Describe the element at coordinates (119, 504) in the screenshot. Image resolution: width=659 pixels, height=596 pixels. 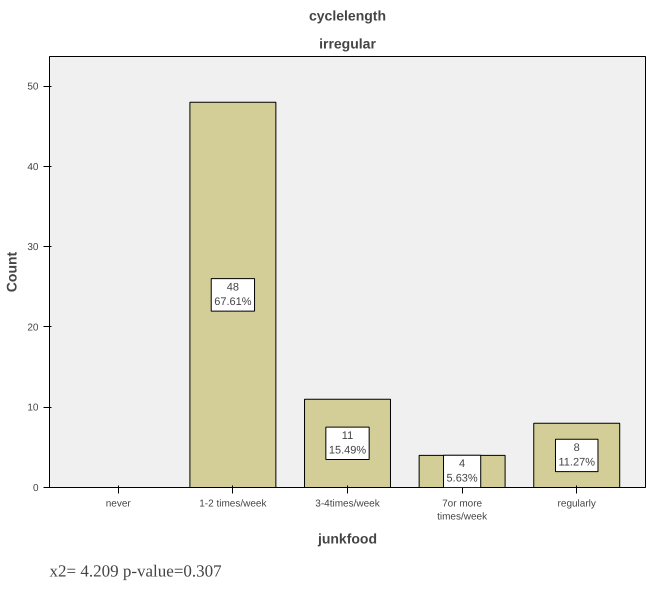
I see `x-tick-label: never` at that location.